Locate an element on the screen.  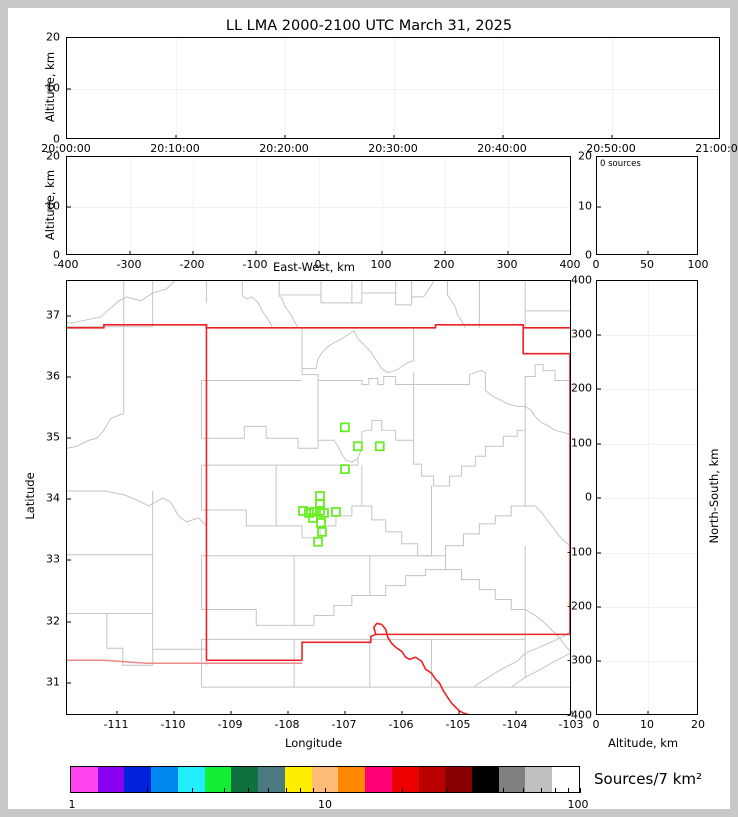
colorbar-tick-label: 10 is located at coordinates (325, 804).